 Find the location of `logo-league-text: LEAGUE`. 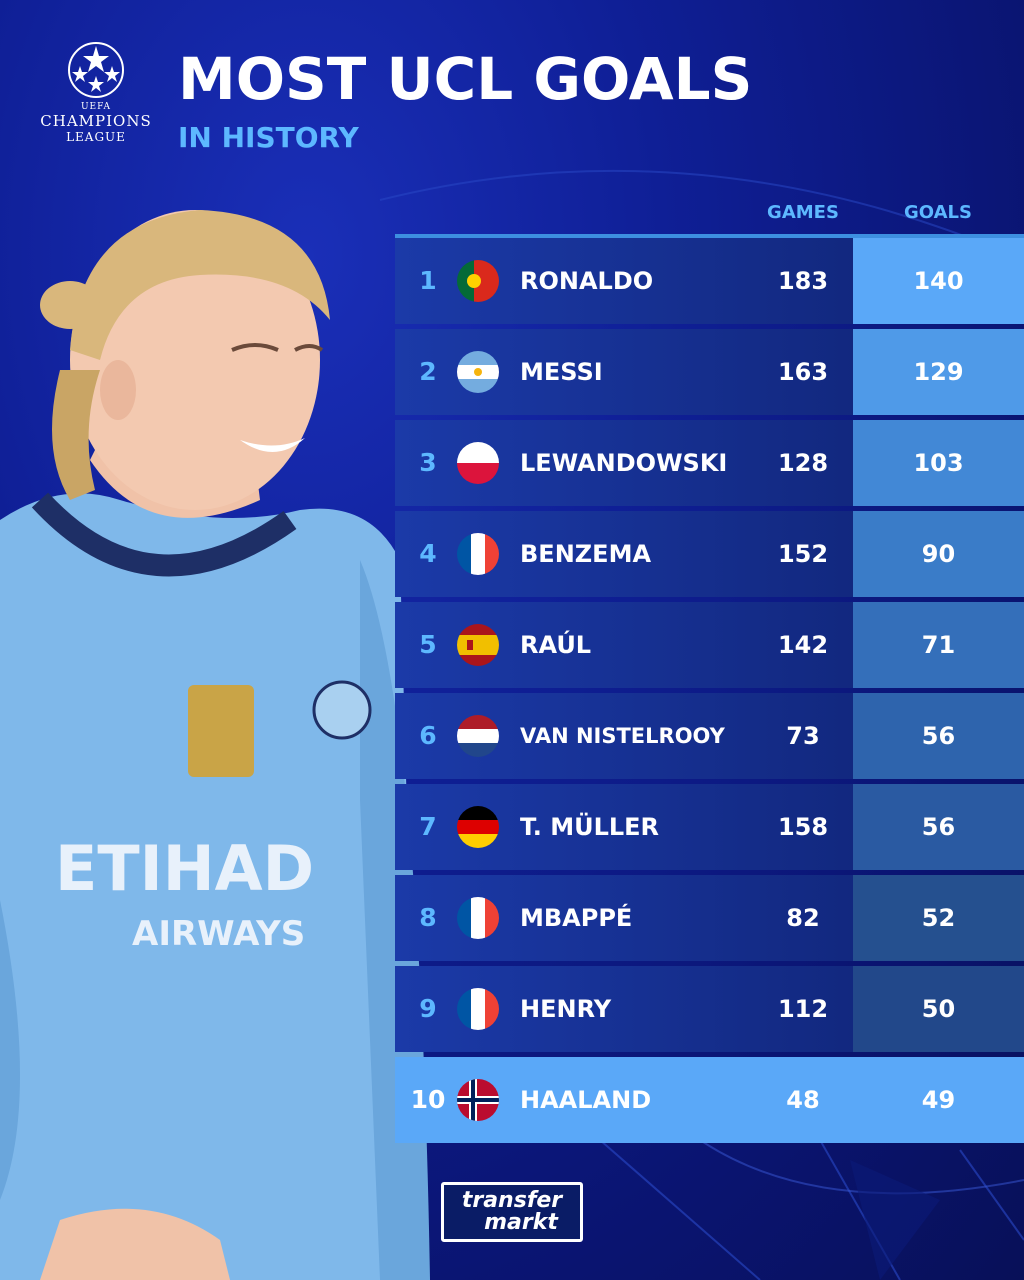

logo-league-text: LEAGUE is located at coordinates (96, 137).